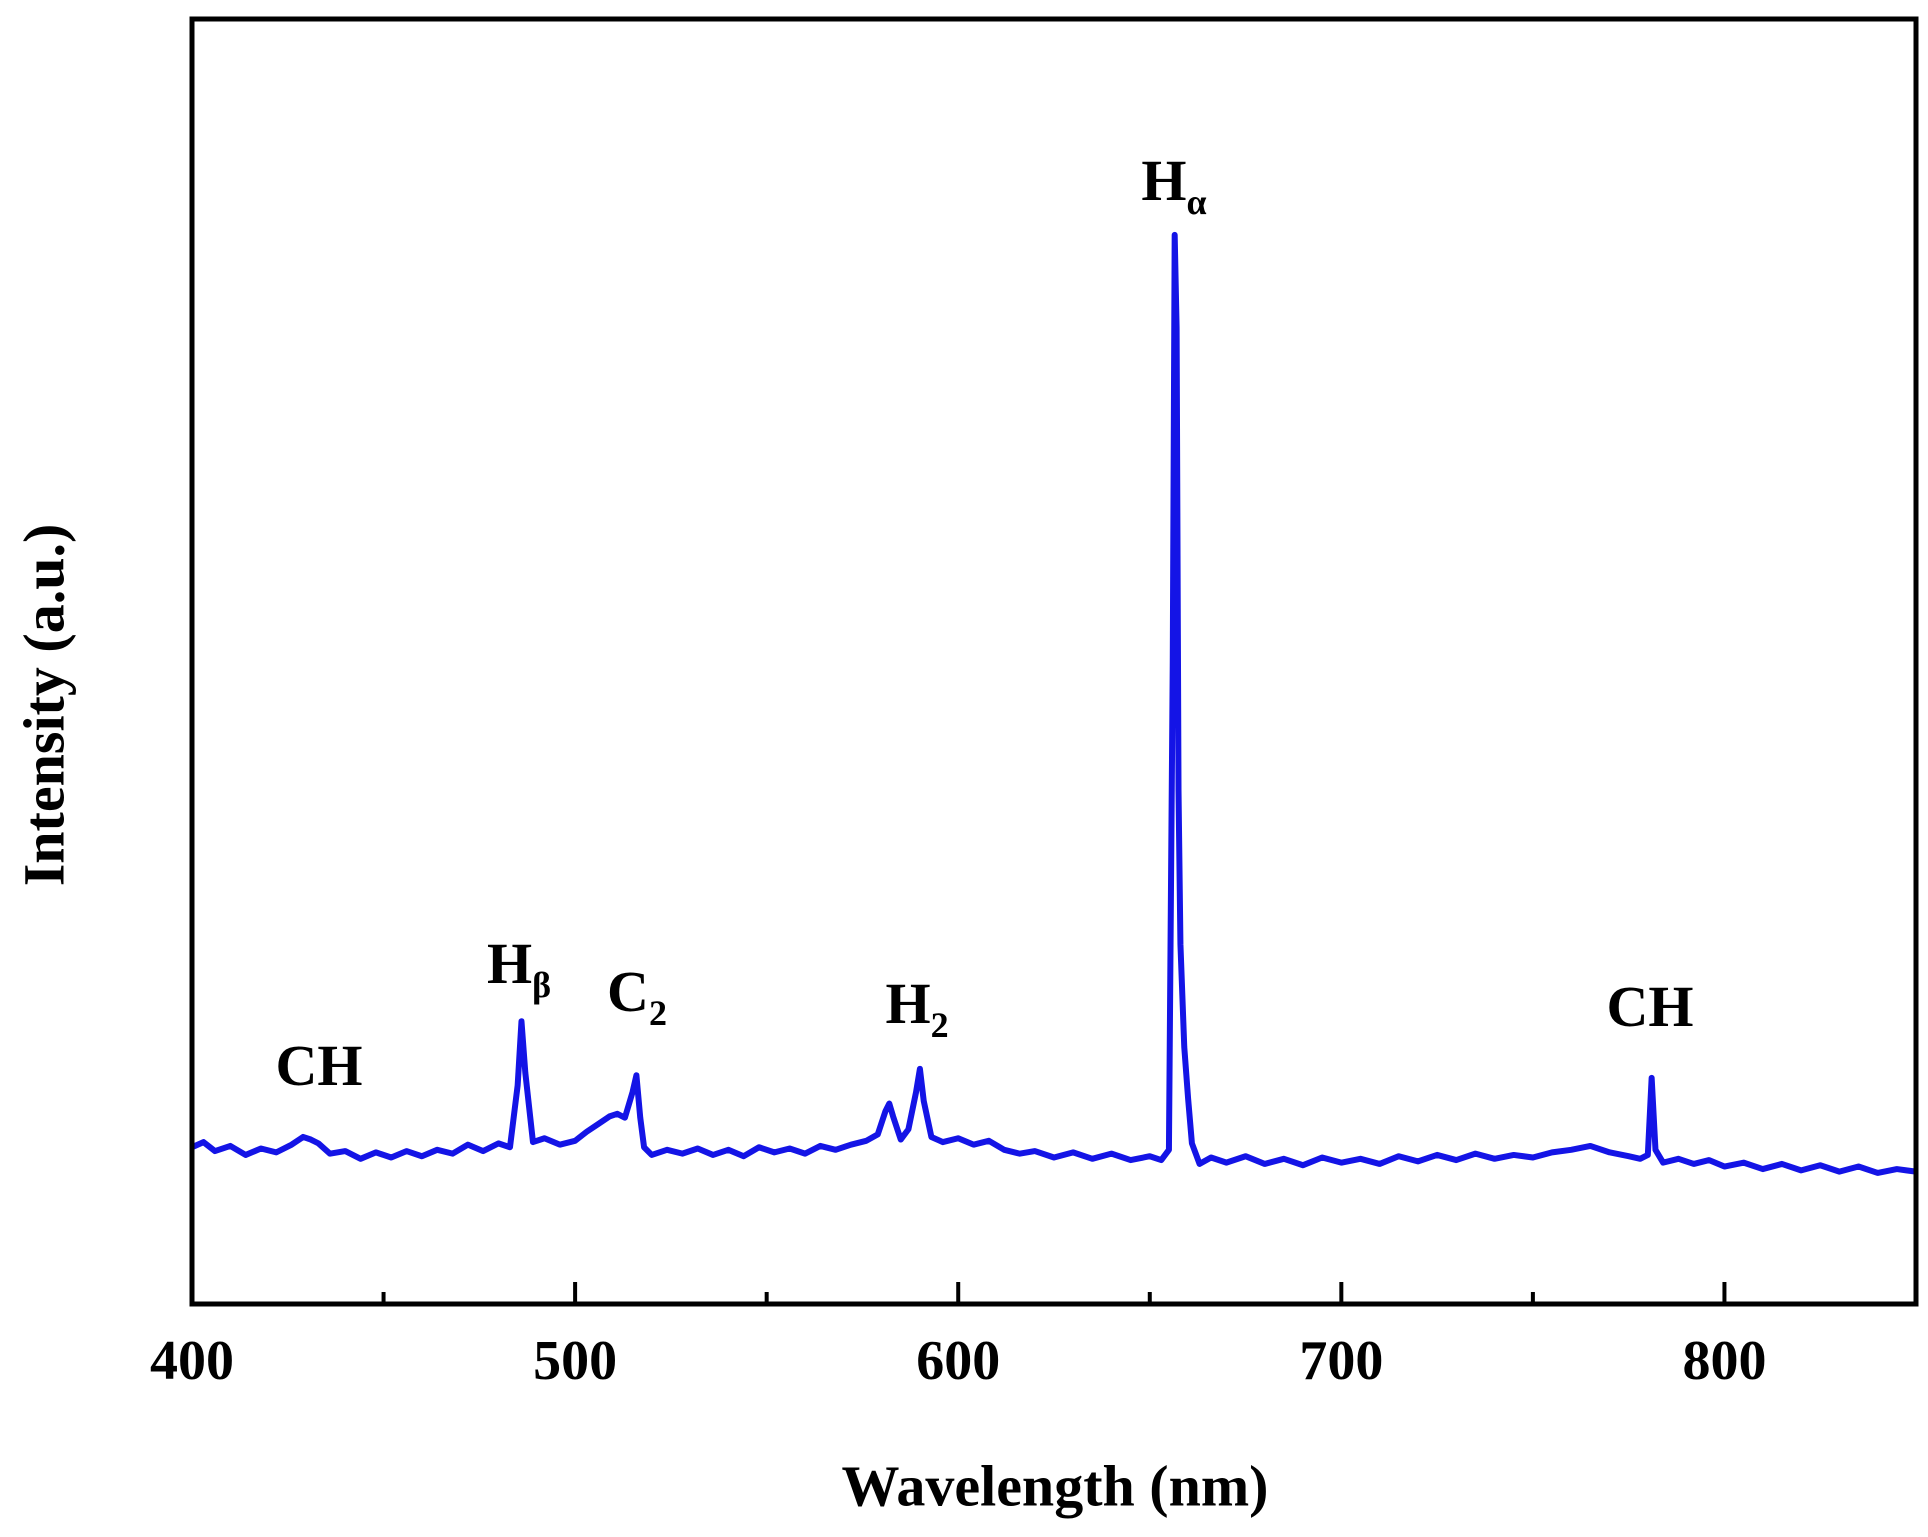 The height and width of the screenshot is (1537, 1928). I want to click on x-tick-label: 400, so click(192, 1361).